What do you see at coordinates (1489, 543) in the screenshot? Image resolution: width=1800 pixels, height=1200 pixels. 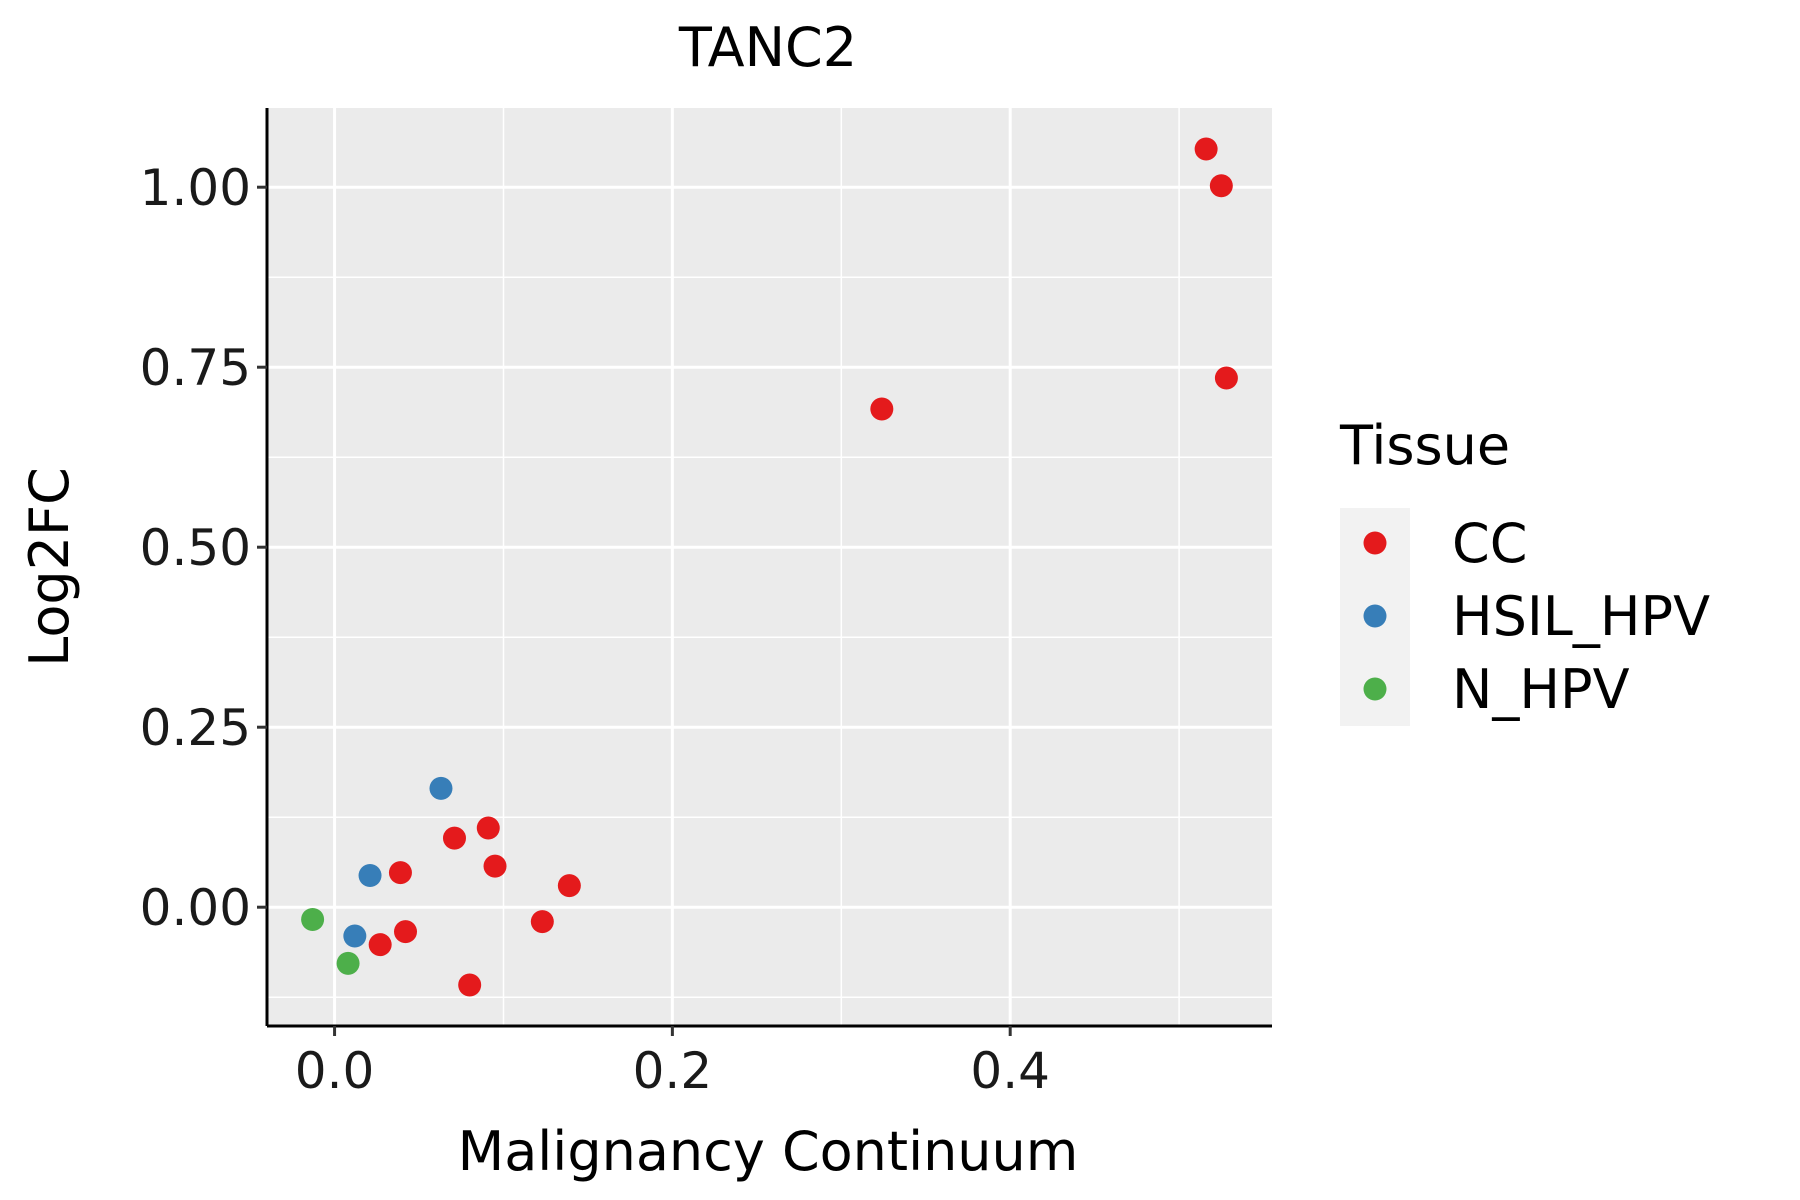 I see `legend-label-cc: CC` at bounding box center [1489, 543].